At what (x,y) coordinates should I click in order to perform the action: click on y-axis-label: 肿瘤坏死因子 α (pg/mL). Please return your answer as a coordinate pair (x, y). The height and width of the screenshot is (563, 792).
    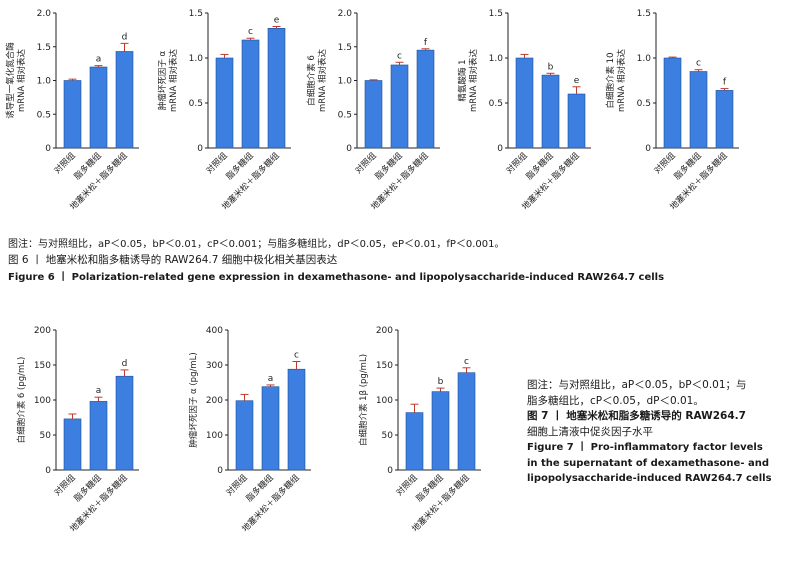
    Looking at the image, I should click on (193, 399).